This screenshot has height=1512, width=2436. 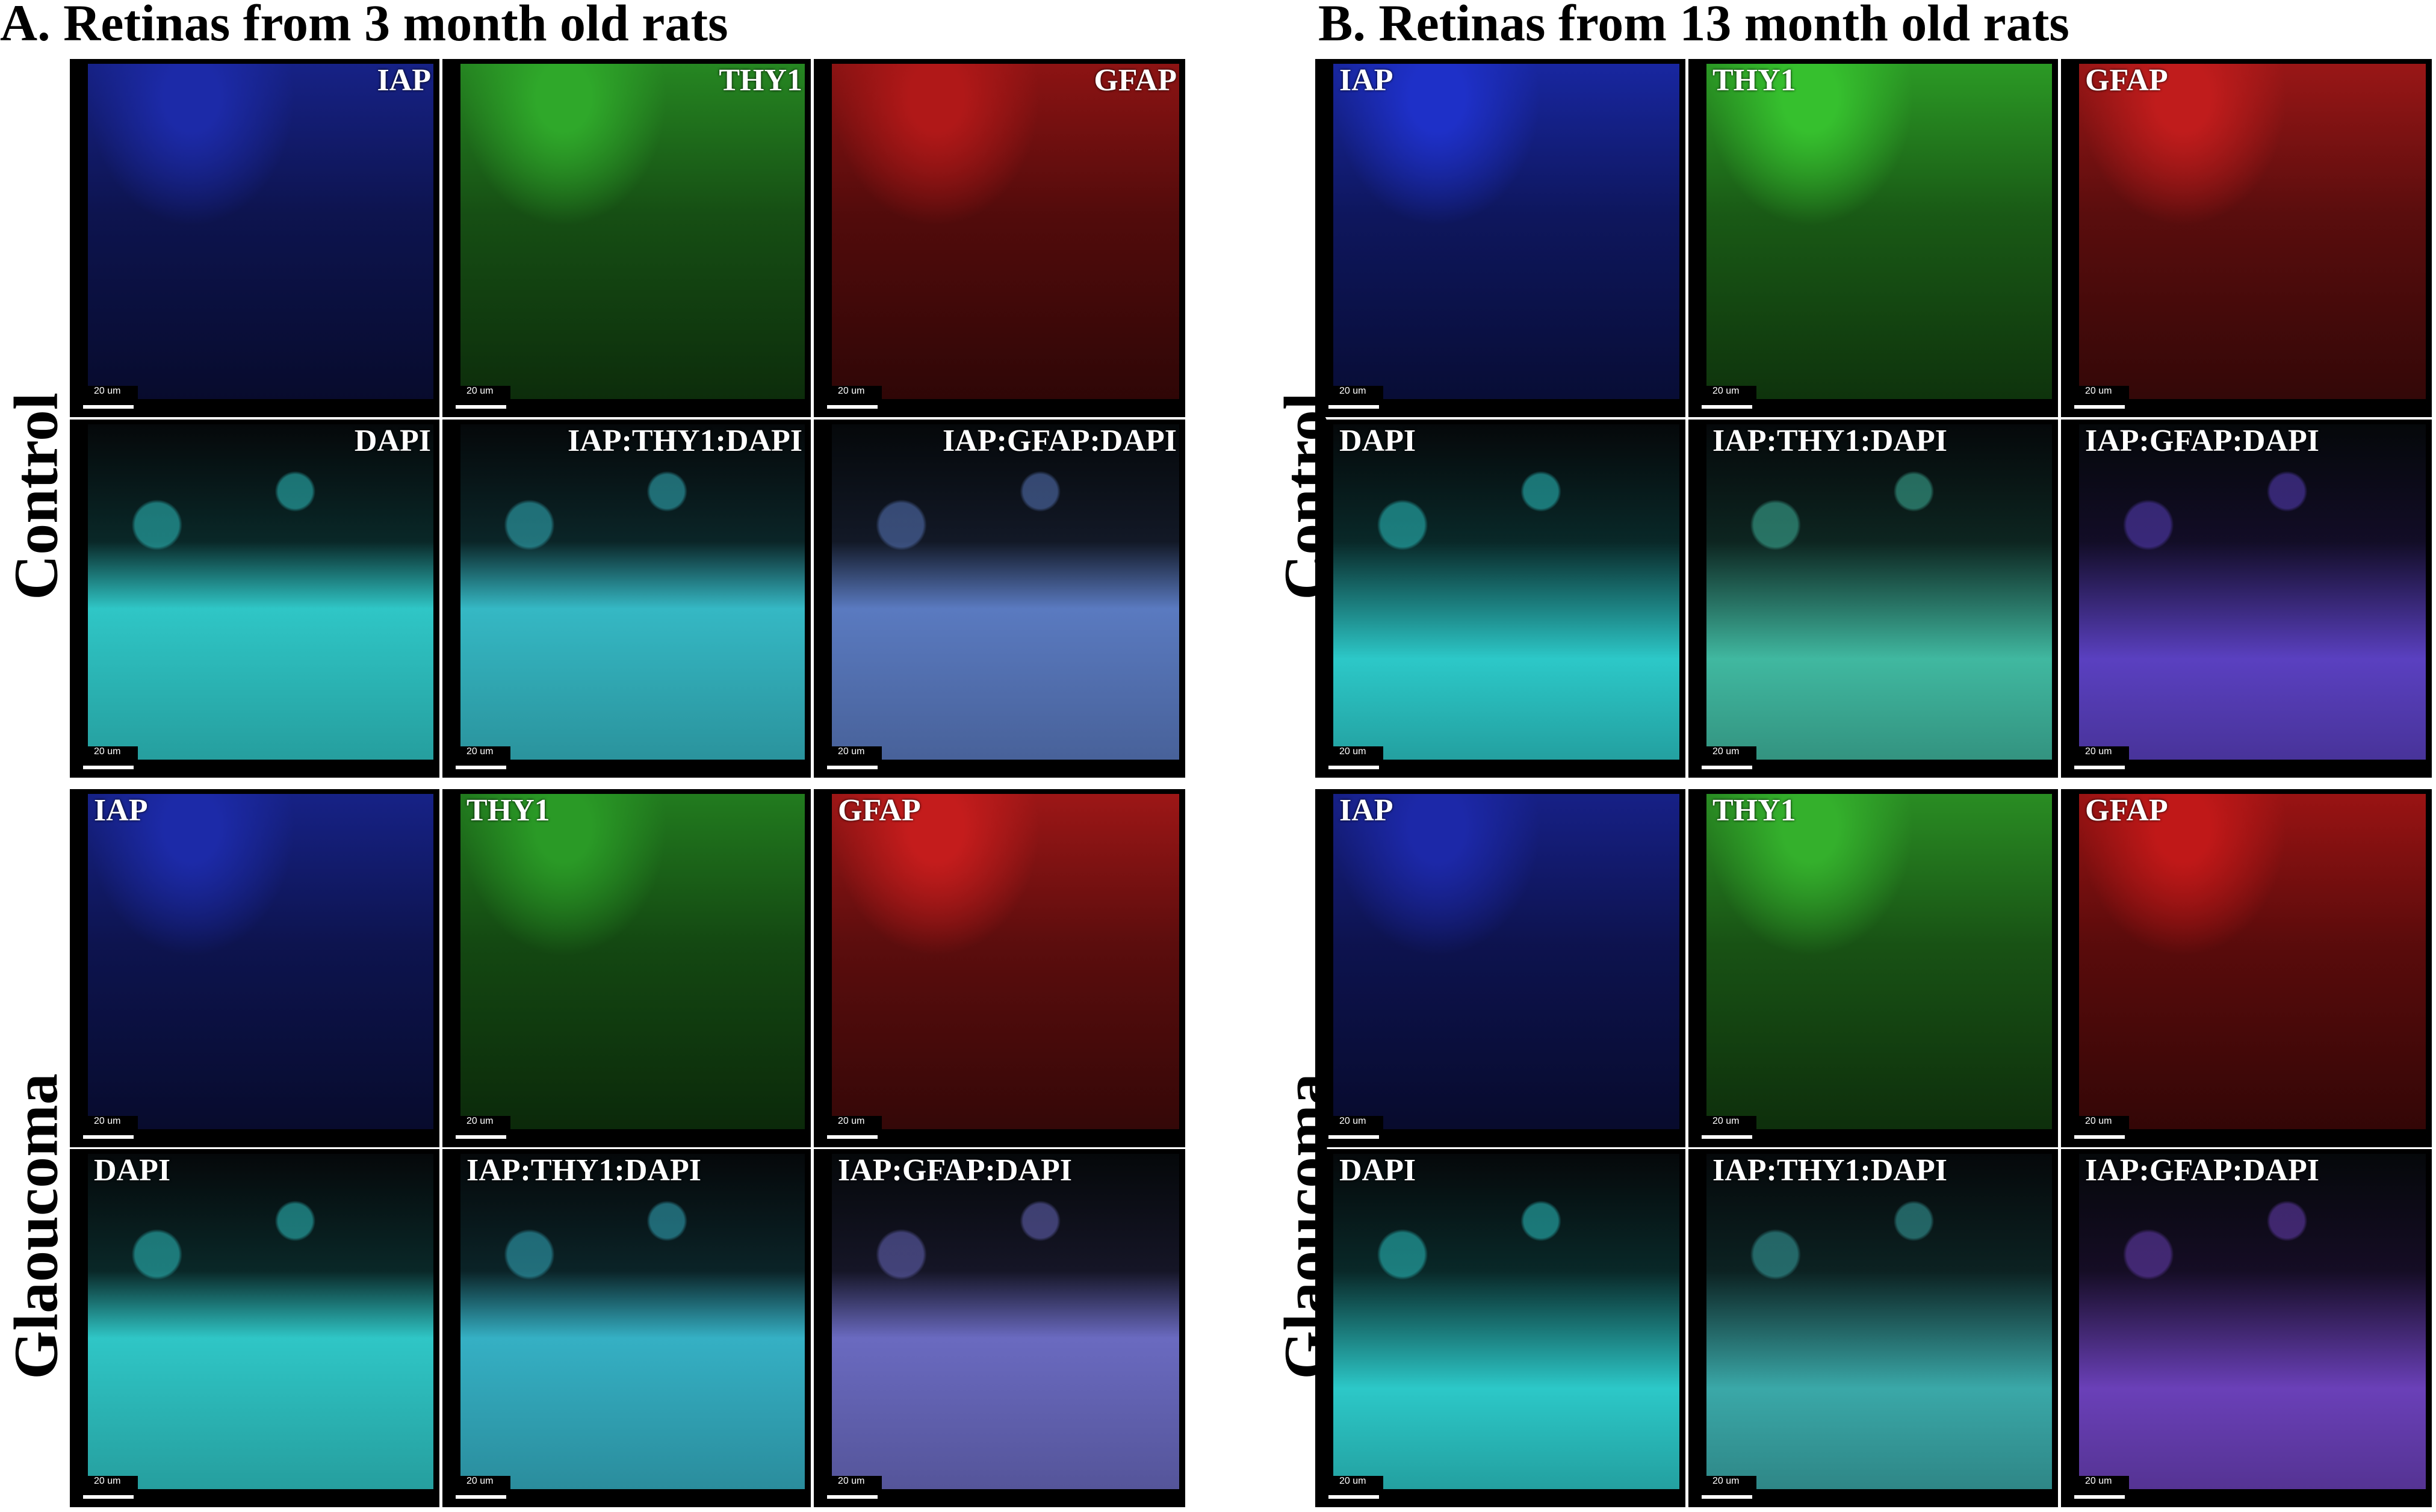 I want to click on panel-label: DAPI, so click(x=392, y=441).